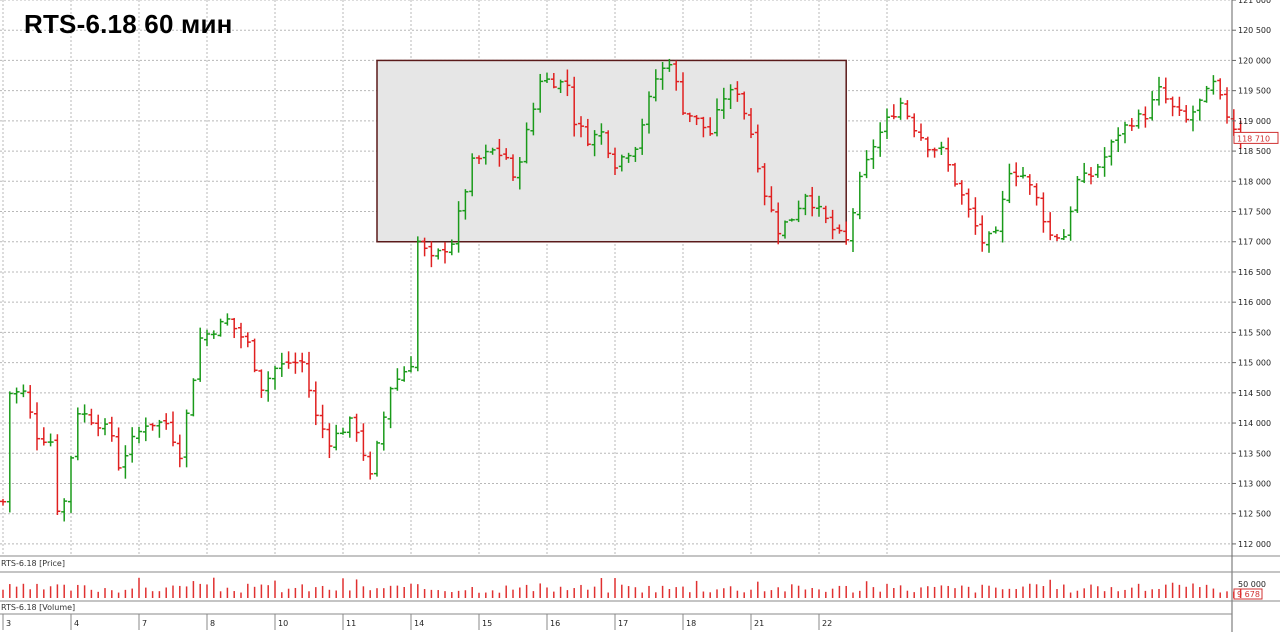 The width and height of the screenshot is (1280, 632). What do you see at coordinates (1254, 30) in the screenshot?
I see `price-tick-label: 120 500` at bounding box center [1254, 30].